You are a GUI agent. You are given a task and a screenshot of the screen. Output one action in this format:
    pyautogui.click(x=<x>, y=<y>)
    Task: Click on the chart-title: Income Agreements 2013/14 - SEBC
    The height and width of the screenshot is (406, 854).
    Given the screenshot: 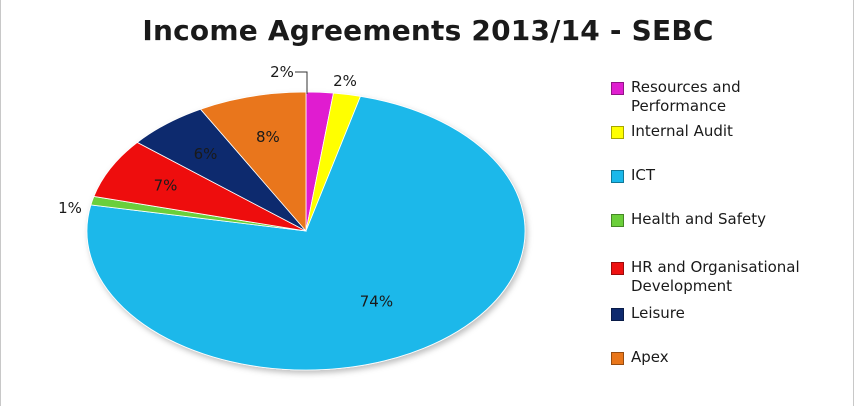 What is the action you would take?
    pyautogui.click(x=428, y=30)
    